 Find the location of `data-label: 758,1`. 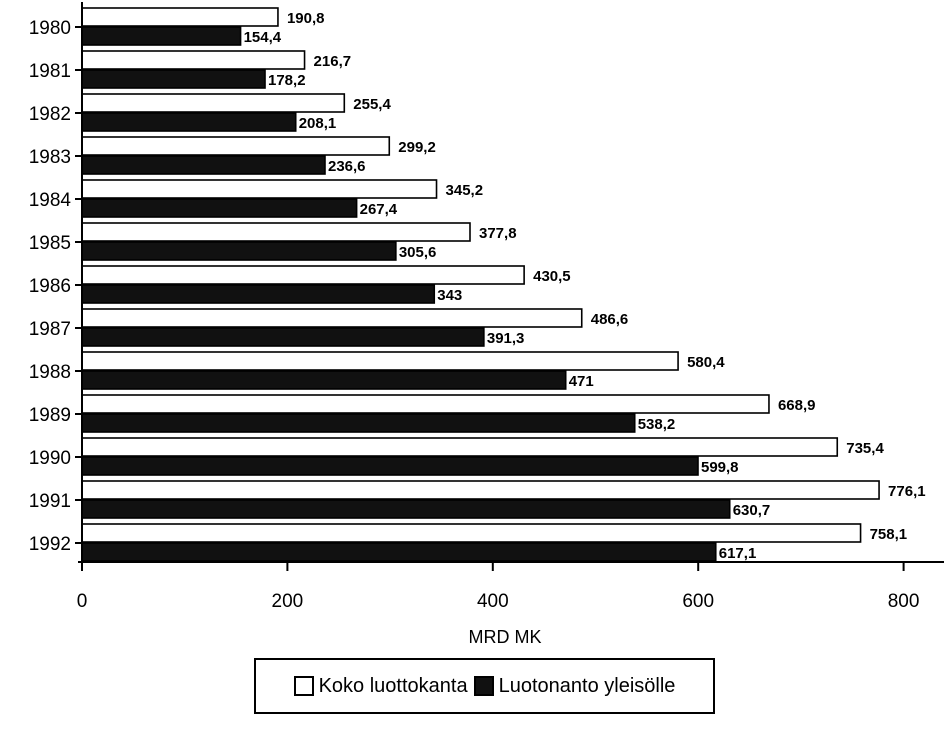

data-label: 758,1 is located at coordinates (889, 534).